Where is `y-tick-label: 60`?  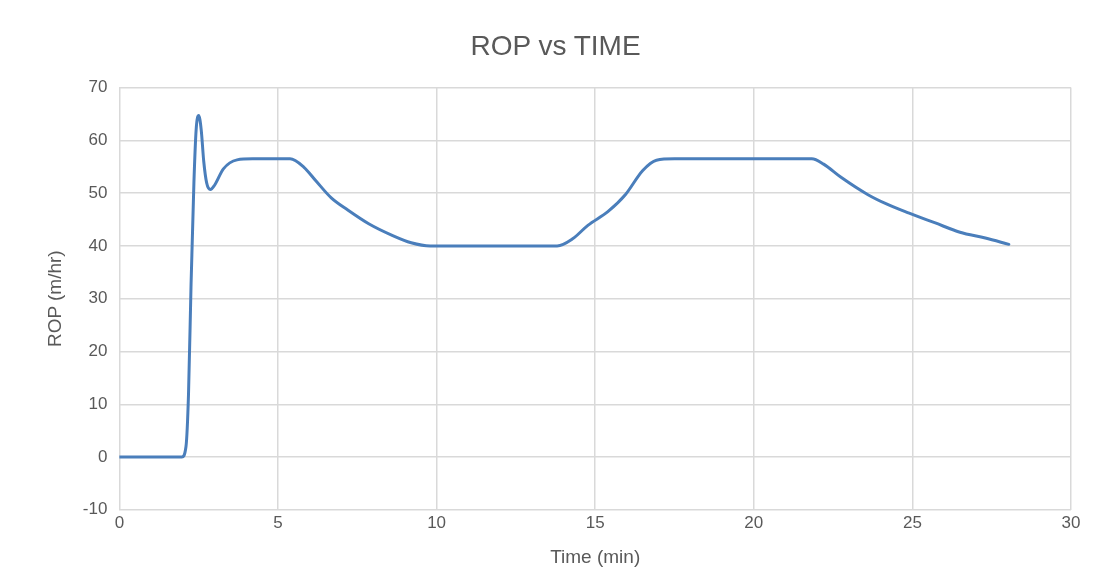
y-tick-label: 60 is located at coordinates (98, 140).